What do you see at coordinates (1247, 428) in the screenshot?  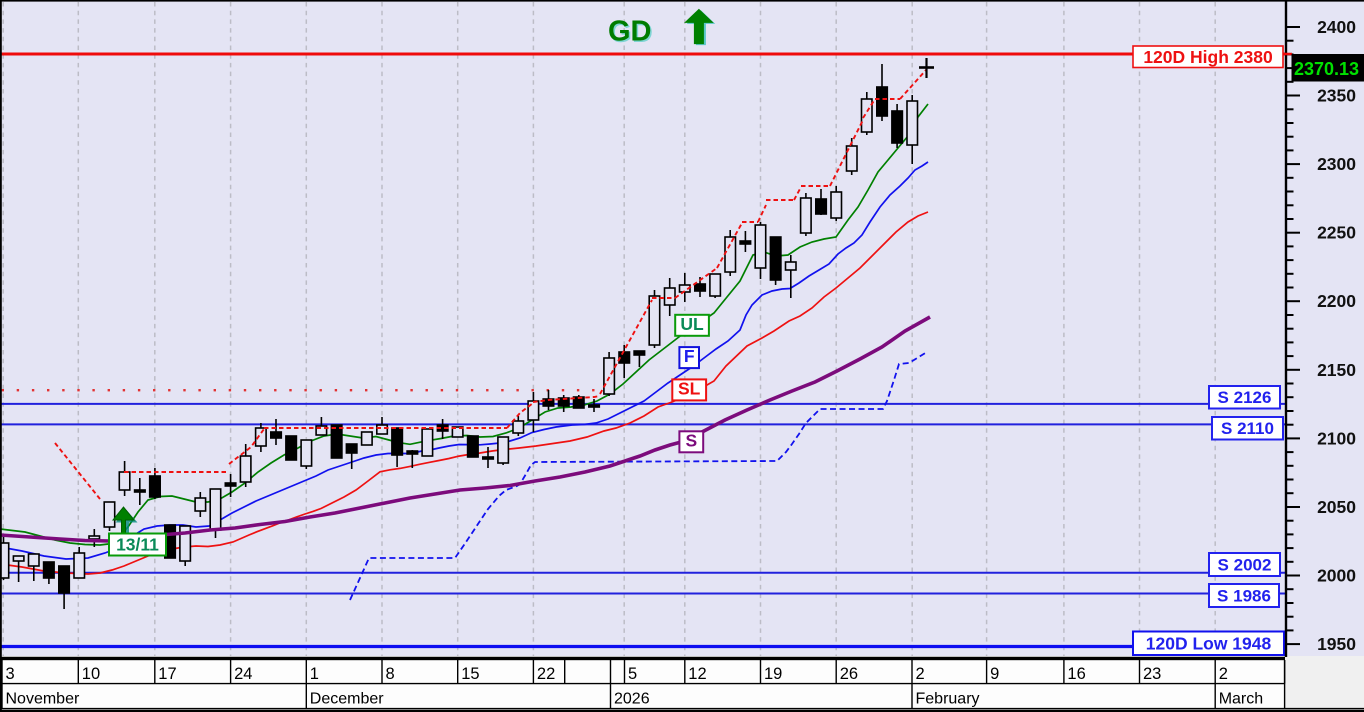 I see `svg-text: S 2110` at bounding box center [1247, 428].